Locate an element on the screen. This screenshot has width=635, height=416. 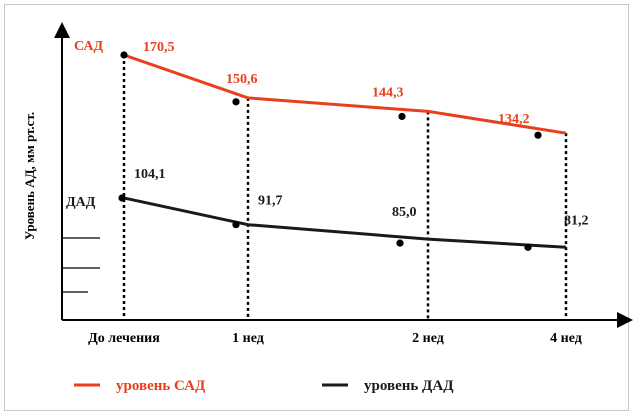
data-label: 134,2 is located at coordinates (514, 119).